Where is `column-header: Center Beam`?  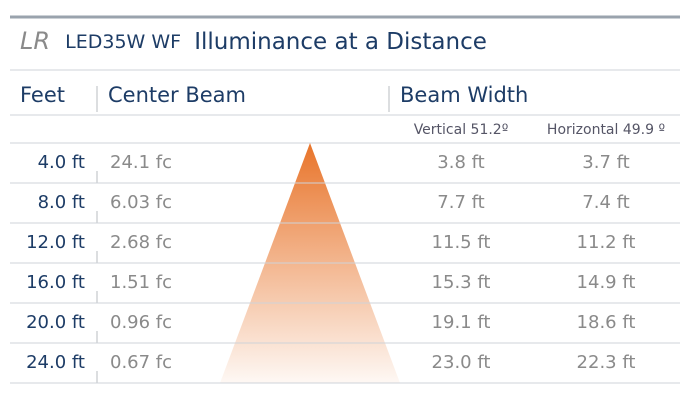 column-header: Center Beam is located at coordinates (177, 95).